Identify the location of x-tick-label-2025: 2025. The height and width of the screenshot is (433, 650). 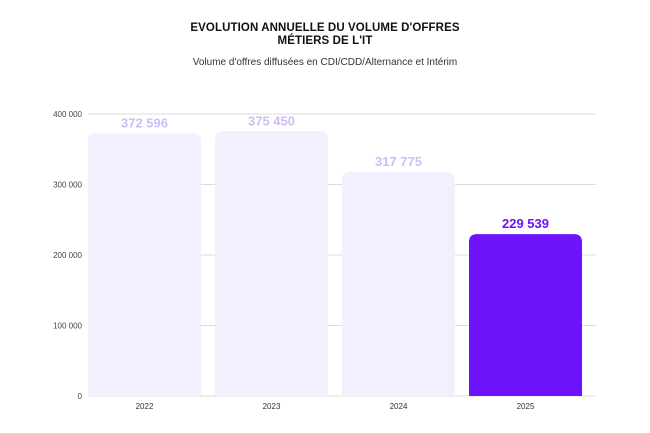
(526, 406).